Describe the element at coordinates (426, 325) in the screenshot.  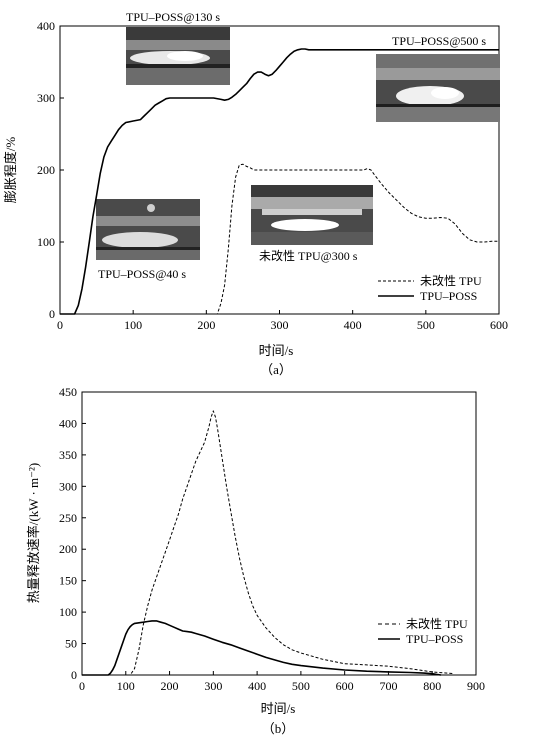
I see `chart-a-xtick-label: 500` at that location.